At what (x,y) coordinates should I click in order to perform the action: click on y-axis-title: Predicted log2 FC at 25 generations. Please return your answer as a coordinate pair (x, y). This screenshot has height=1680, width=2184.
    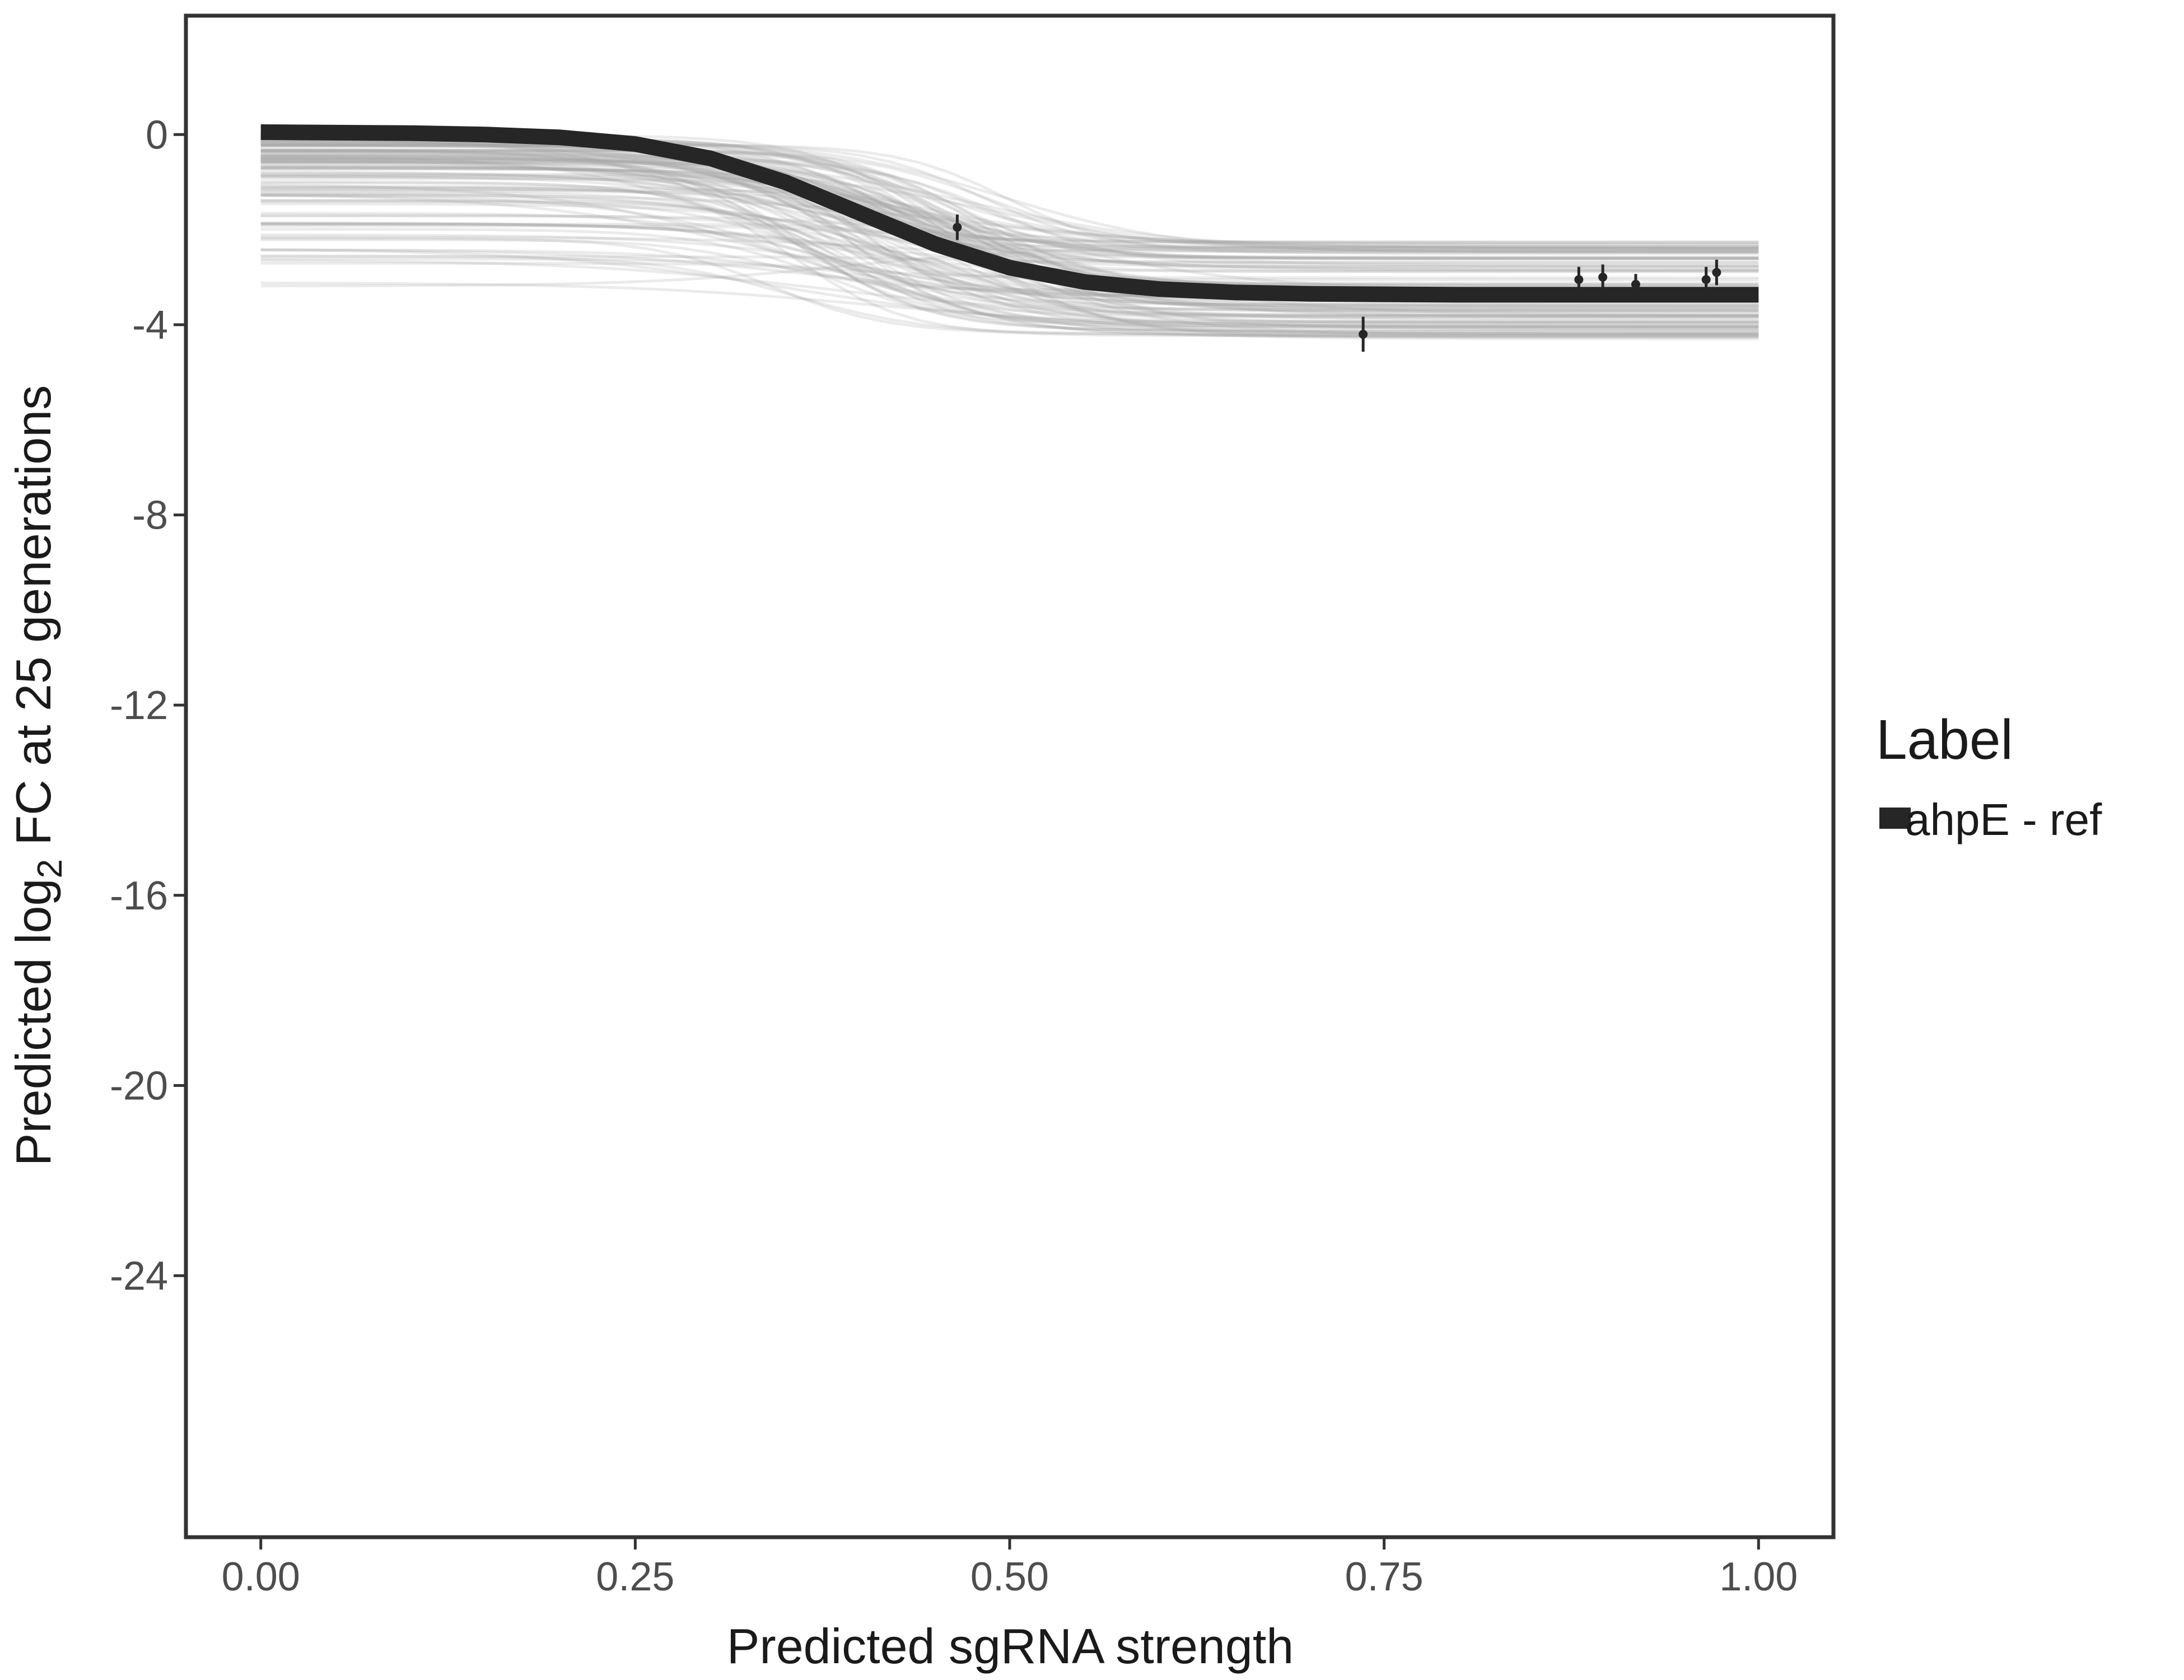
    Looking at the image, I should click on (38, 776).